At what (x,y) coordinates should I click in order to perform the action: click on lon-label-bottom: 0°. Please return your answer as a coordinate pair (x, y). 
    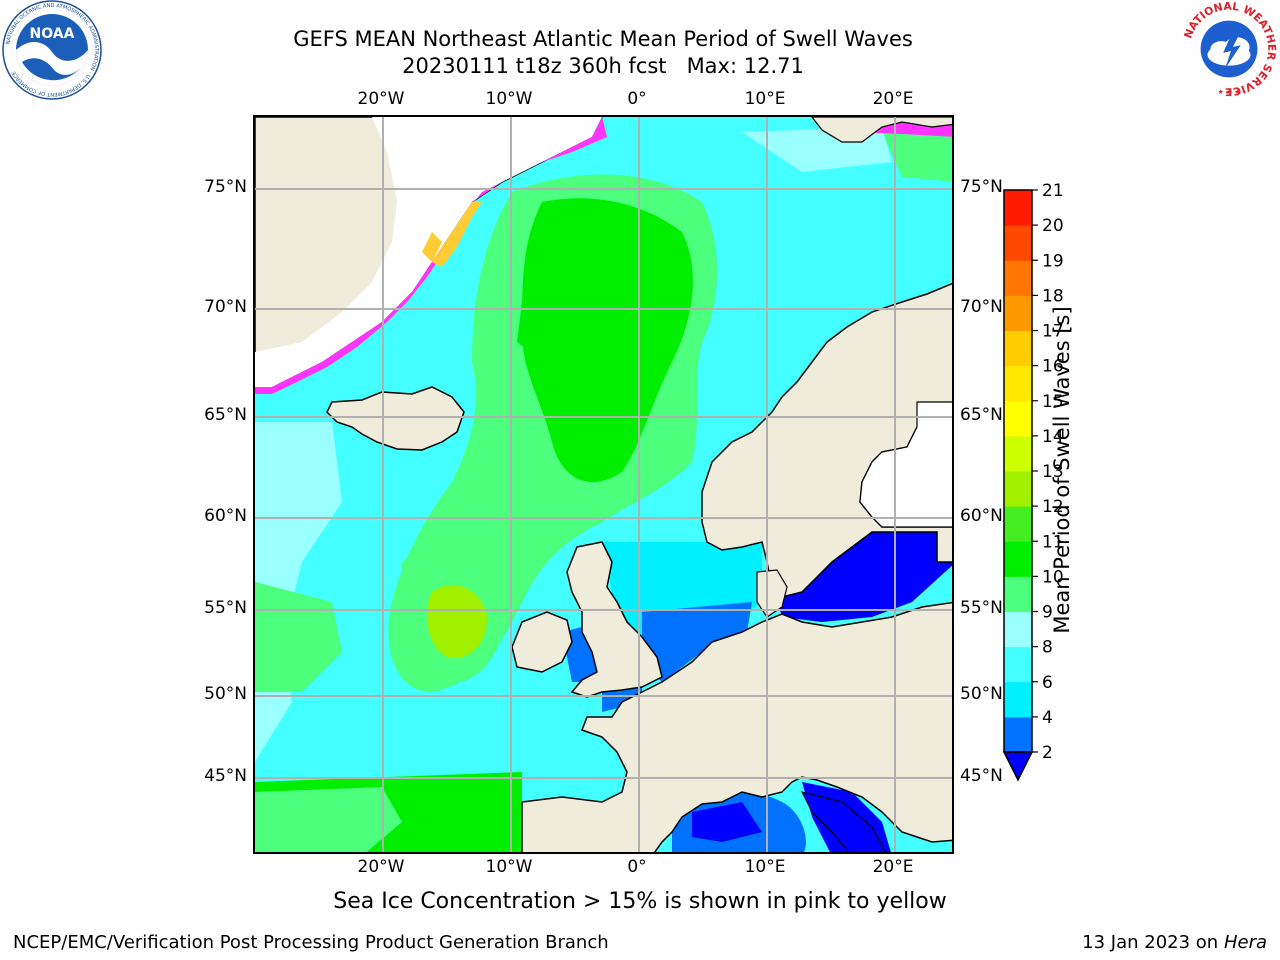
    Looking at the image, I should click on (637, 867).